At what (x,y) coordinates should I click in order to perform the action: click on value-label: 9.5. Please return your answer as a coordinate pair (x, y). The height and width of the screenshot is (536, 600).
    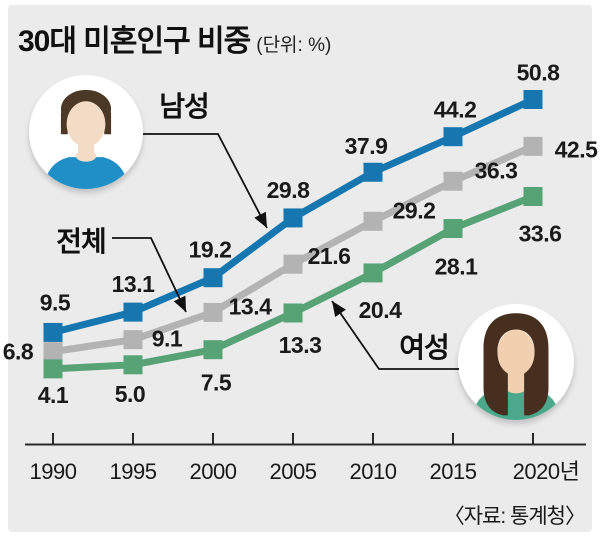
    Looking at the image, I should click on (55, 302).